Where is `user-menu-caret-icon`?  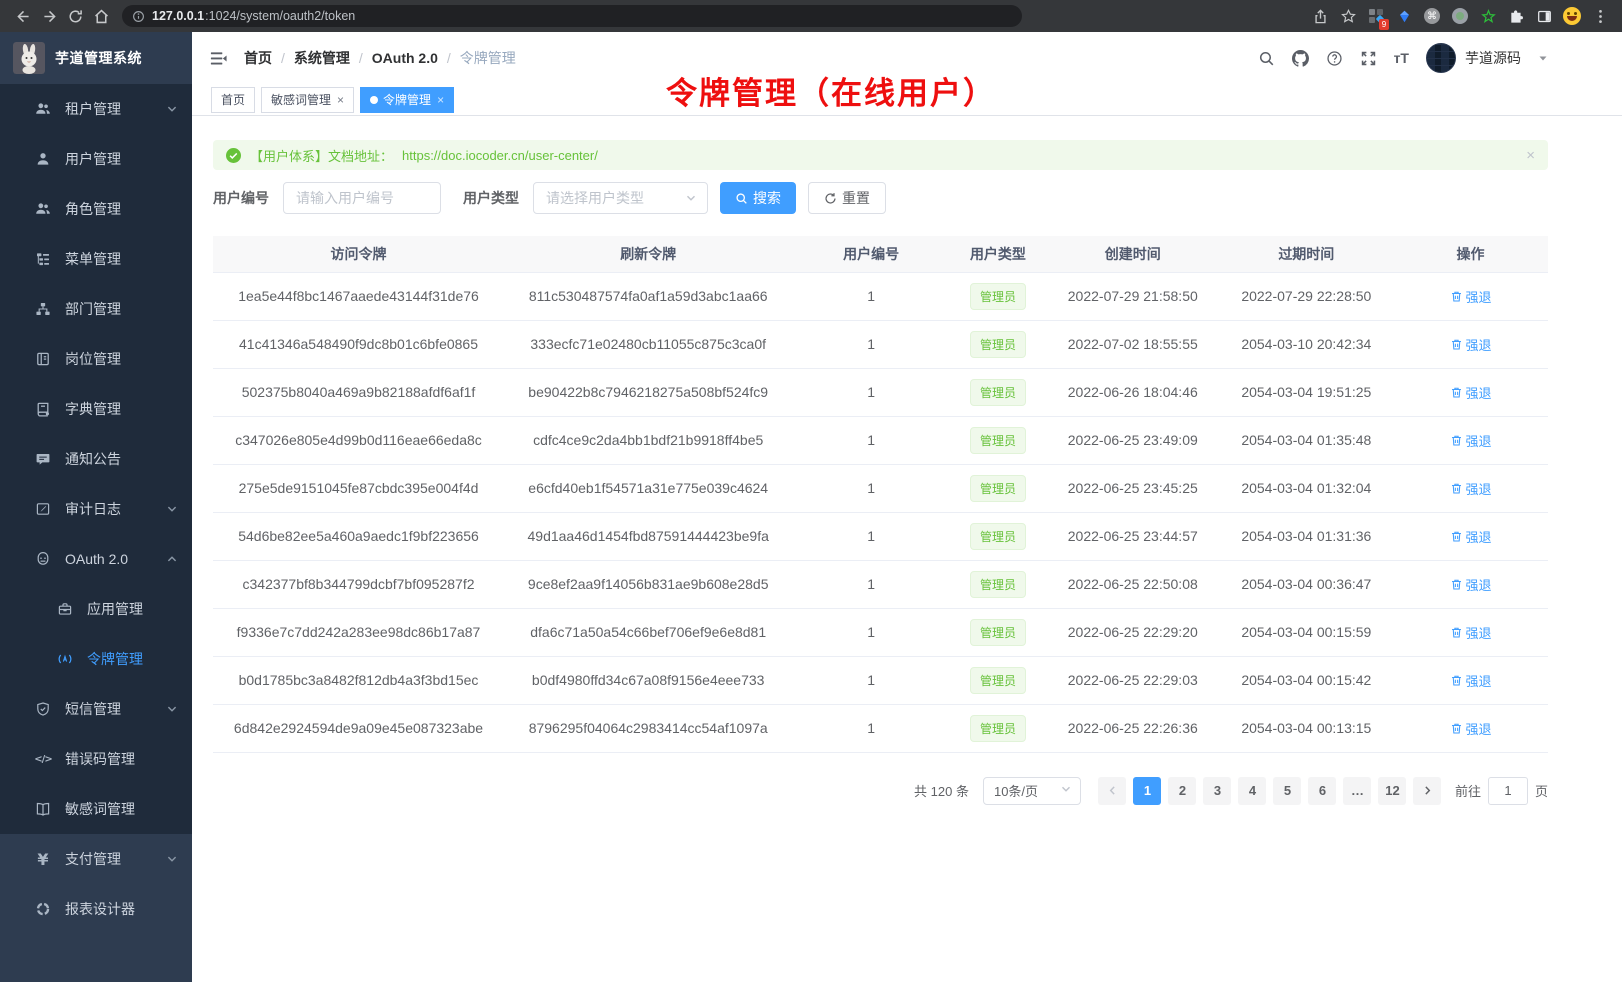 user-menu-caret-icon is located at coordinates (1543, 58).